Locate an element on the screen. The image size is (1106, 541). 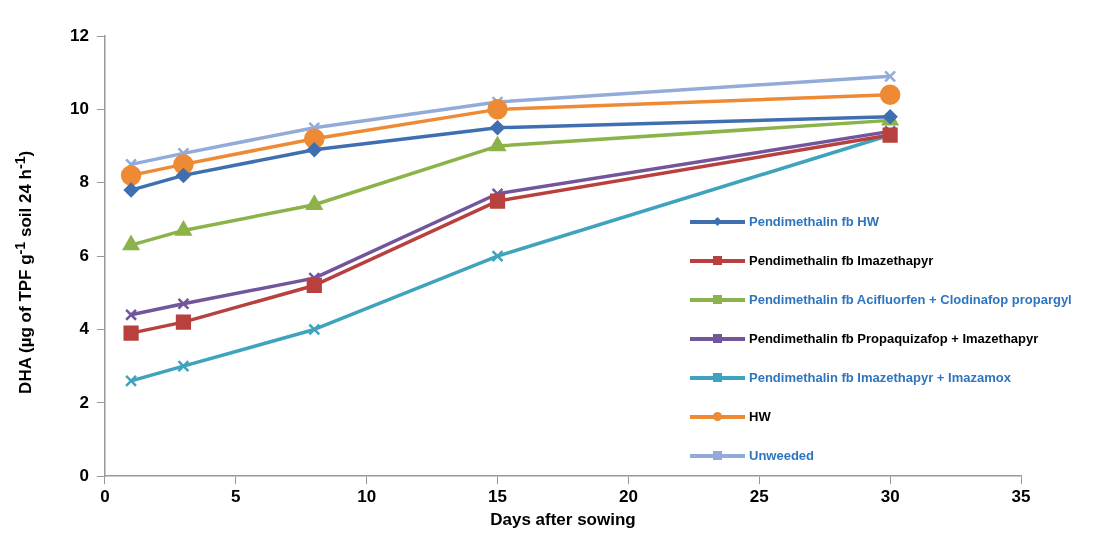
legend-label: Pendimethalin fb Acifluorfen + Clodinafop propargyl is located at coordinates (910, 299).